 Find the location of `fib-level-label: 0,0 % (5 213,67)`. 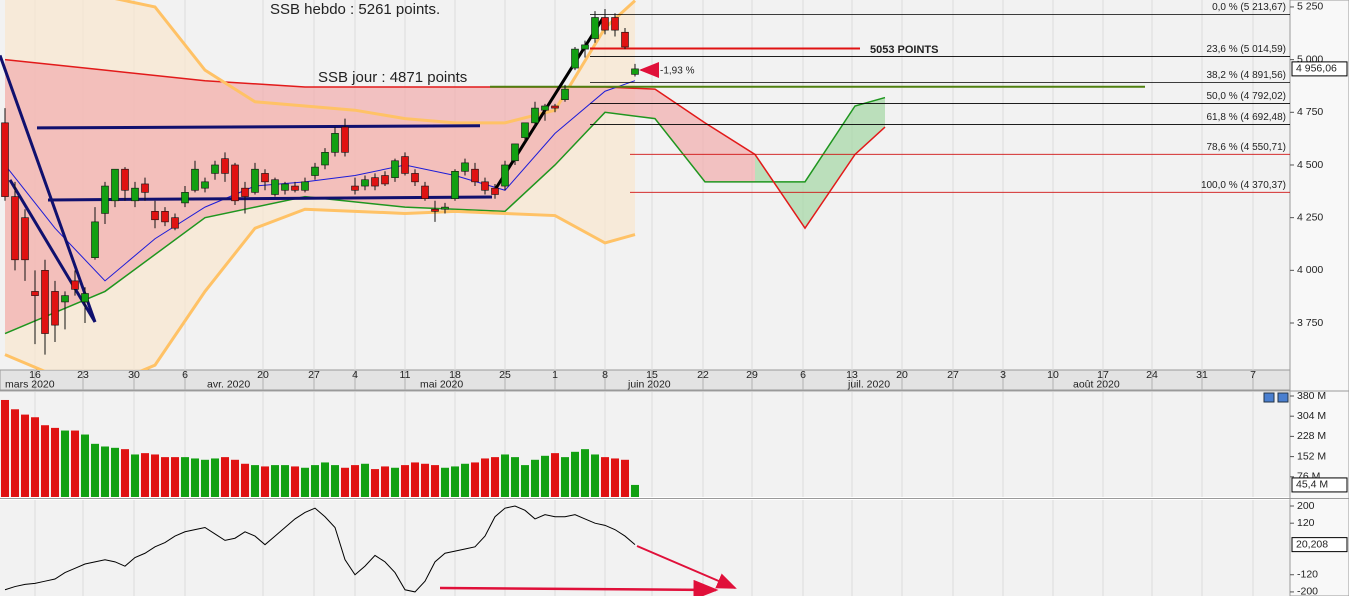

fib-level-label: 0,0 % (5 213,67) is located at coordinates (1249, 7).